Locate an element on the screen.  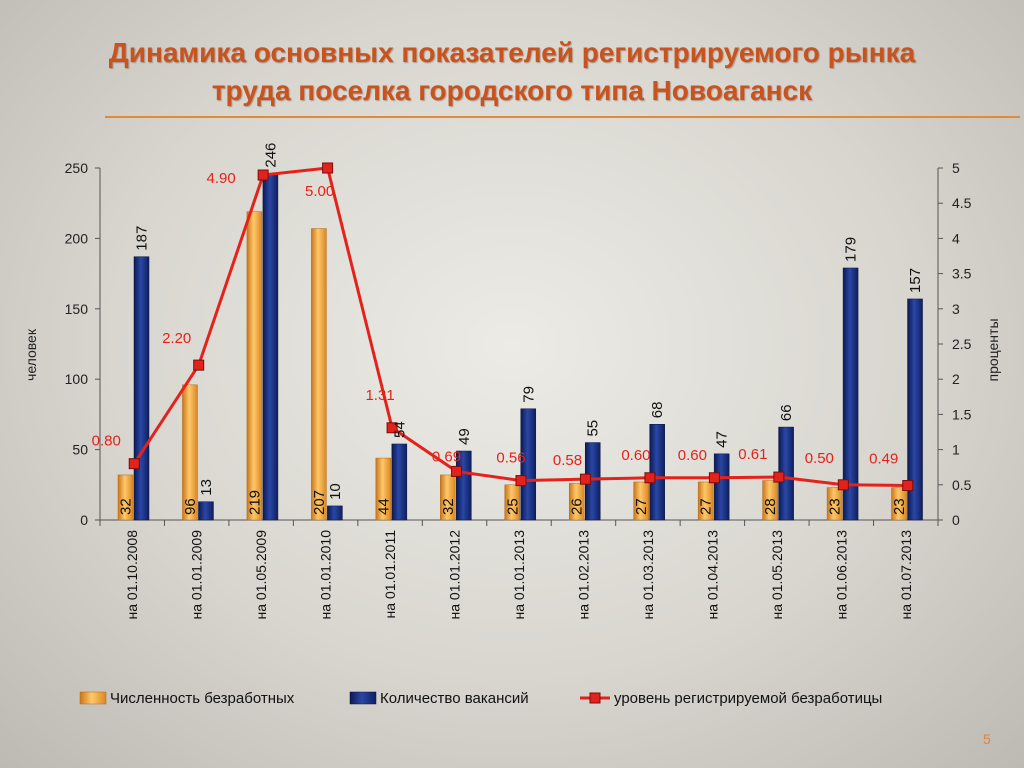
bar-vacancies-label: 79 is located at coordinates (528, 394).